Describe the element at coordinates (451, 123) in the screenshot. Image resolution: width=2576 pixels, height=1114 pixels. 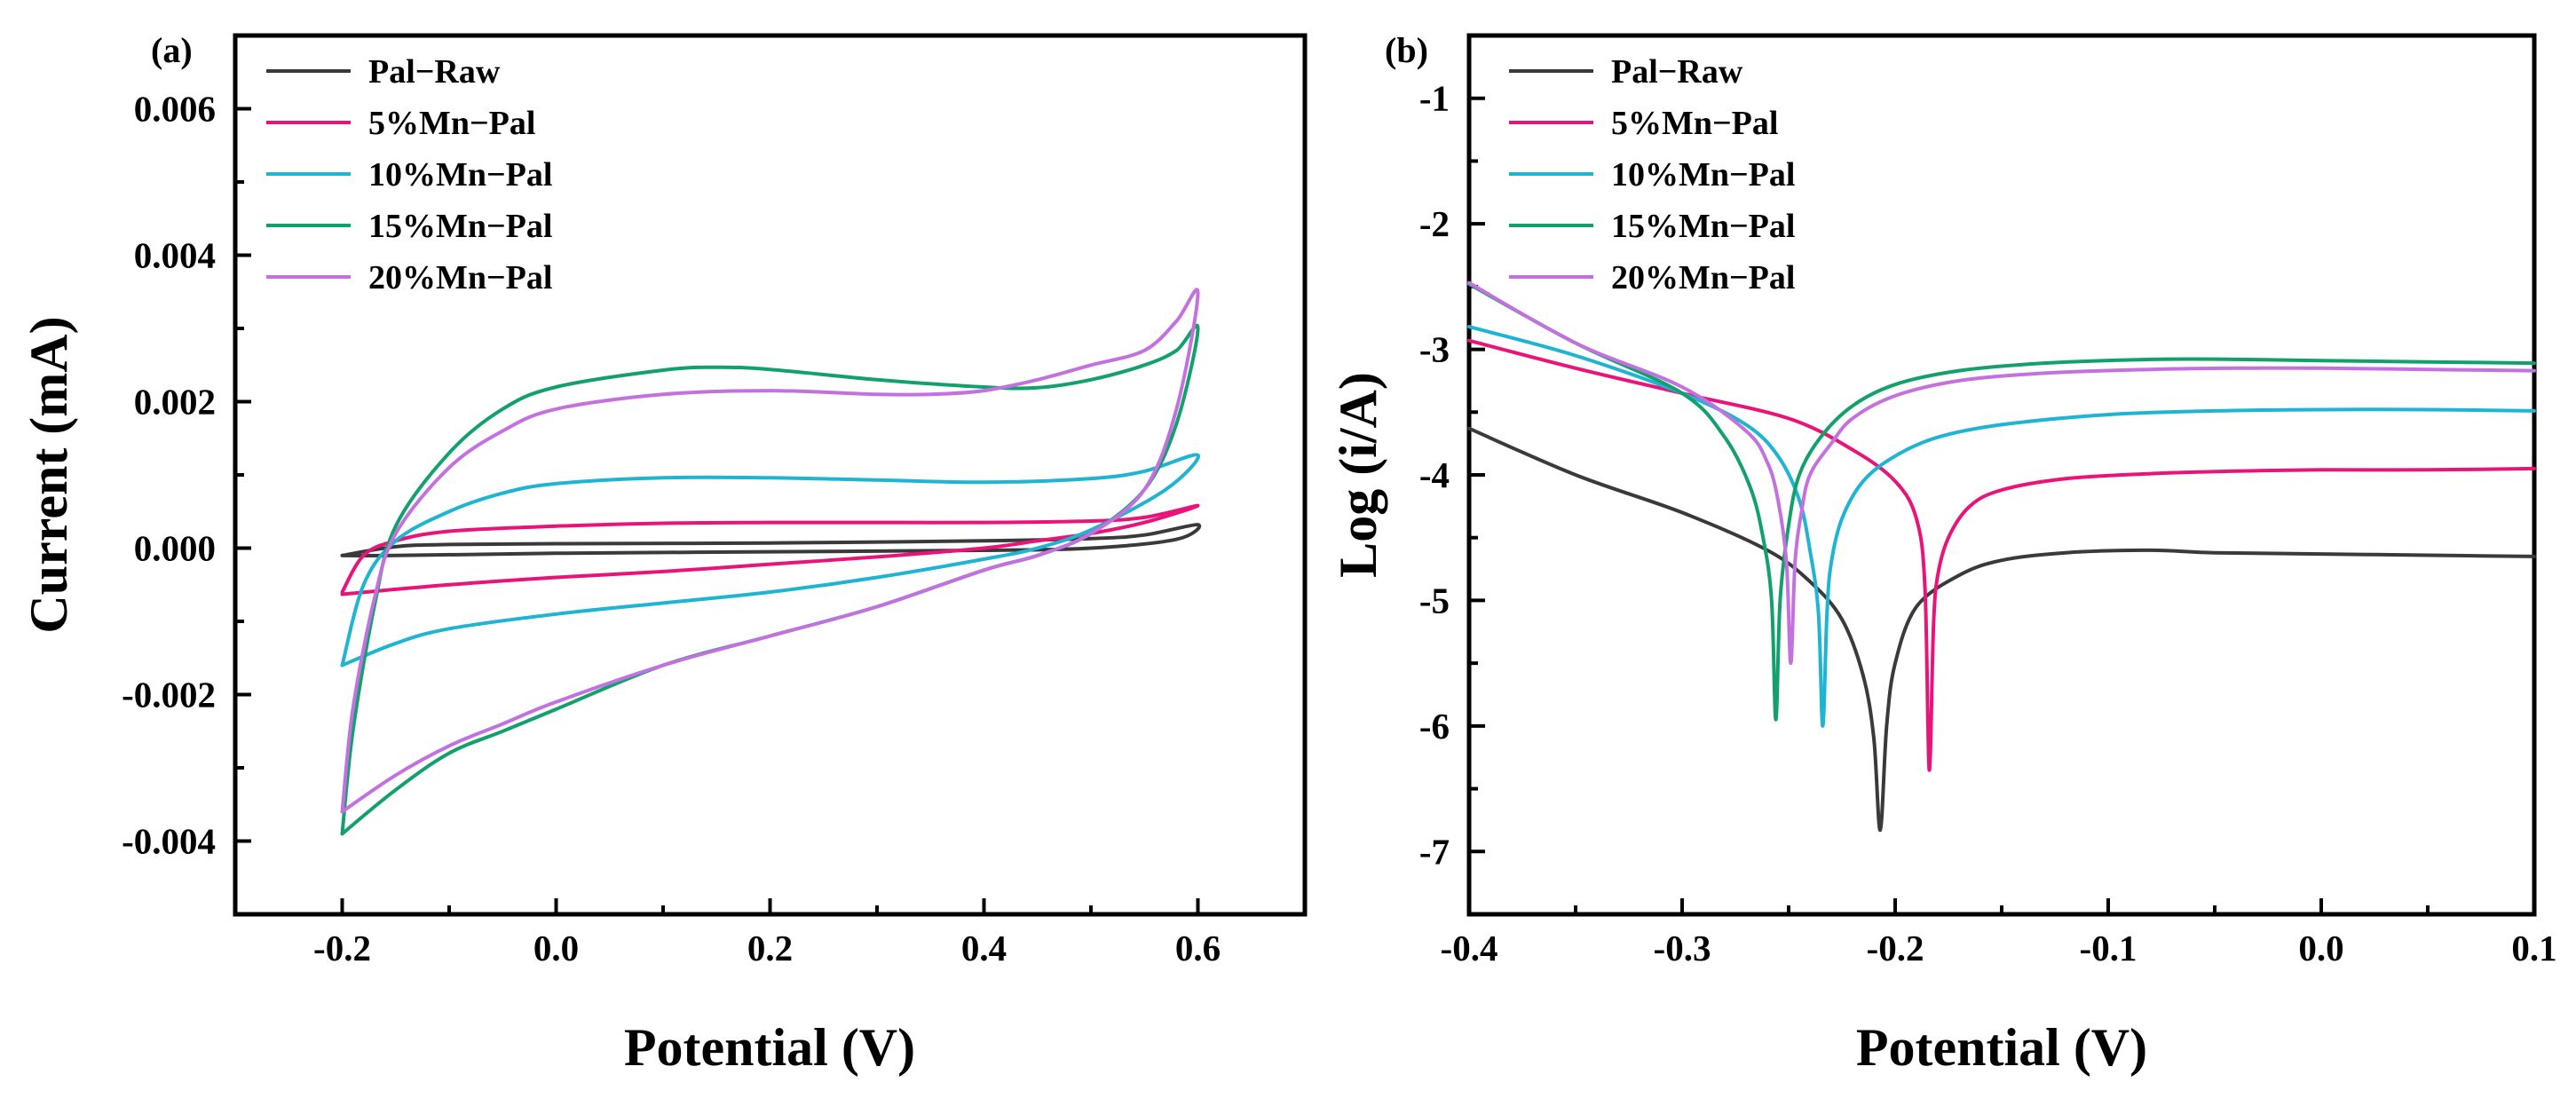
I see `legend-label-5pctmn-pal-a: 5%Mn−Pal` at that location.